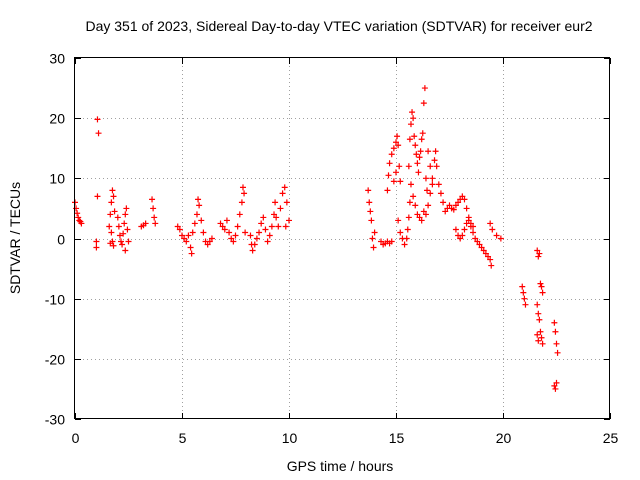 The height and width of the screenshot is (480, 640). I want to click on y-tick-label: 0, so click(61, 240).